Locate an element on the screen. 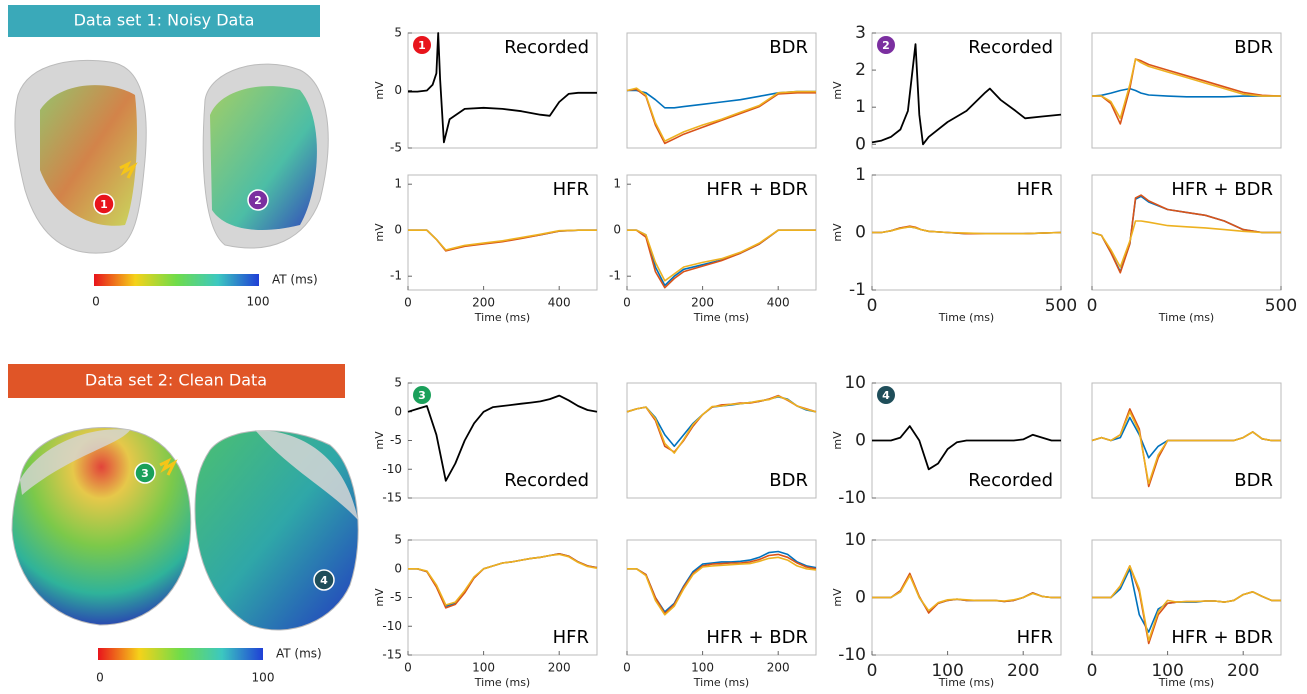  y-tick-label: 3 is located at coordinates (860, 33).